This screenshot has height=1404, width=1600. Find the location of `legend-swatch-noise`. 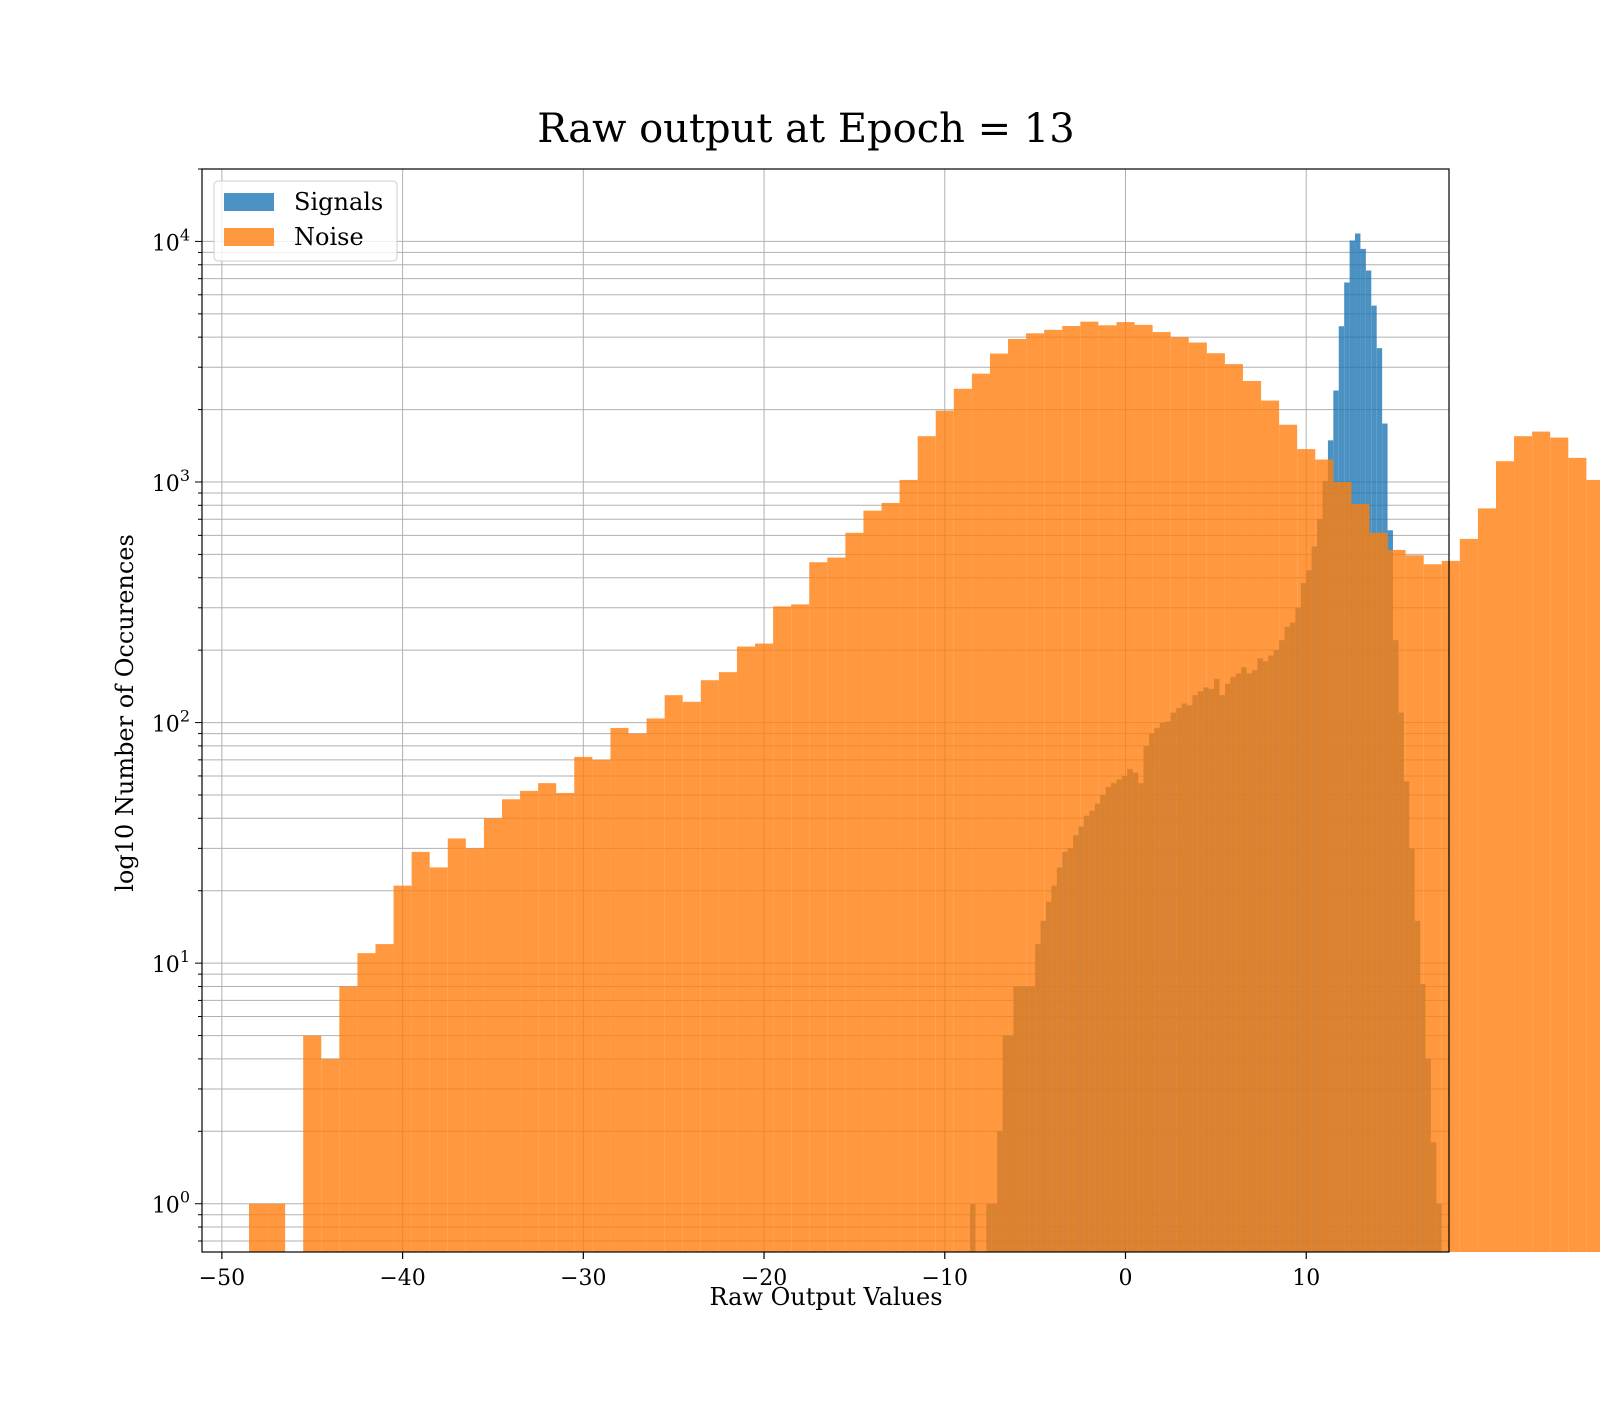

legend-swatch-noise is located at coordinates (249, 237).